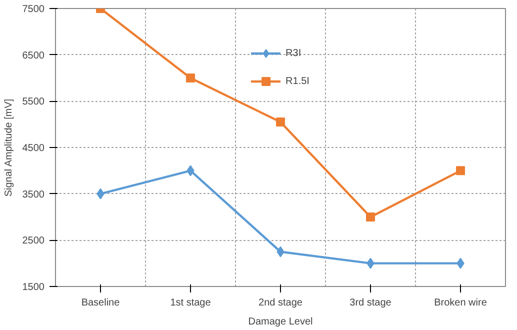 This screenshot has height=330, width=517. Describe the element at coordinates (280, 303) in the screenshot. I see `x-tick-label: 2nd stage` at that location.